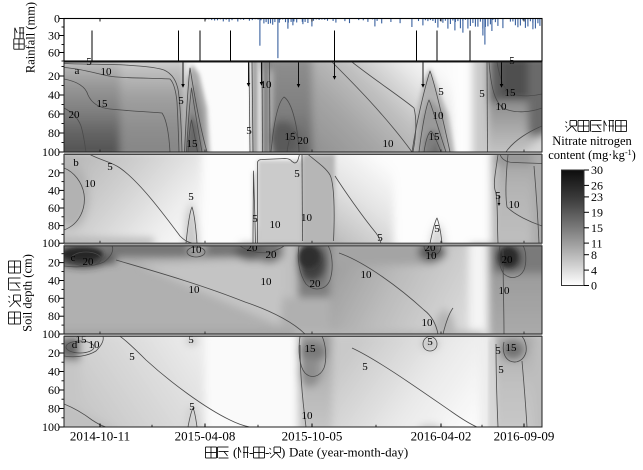  Describe the element at coordinates (100, 436) in the screenshot. I see `svg-text: 2014-10-11` at that location.